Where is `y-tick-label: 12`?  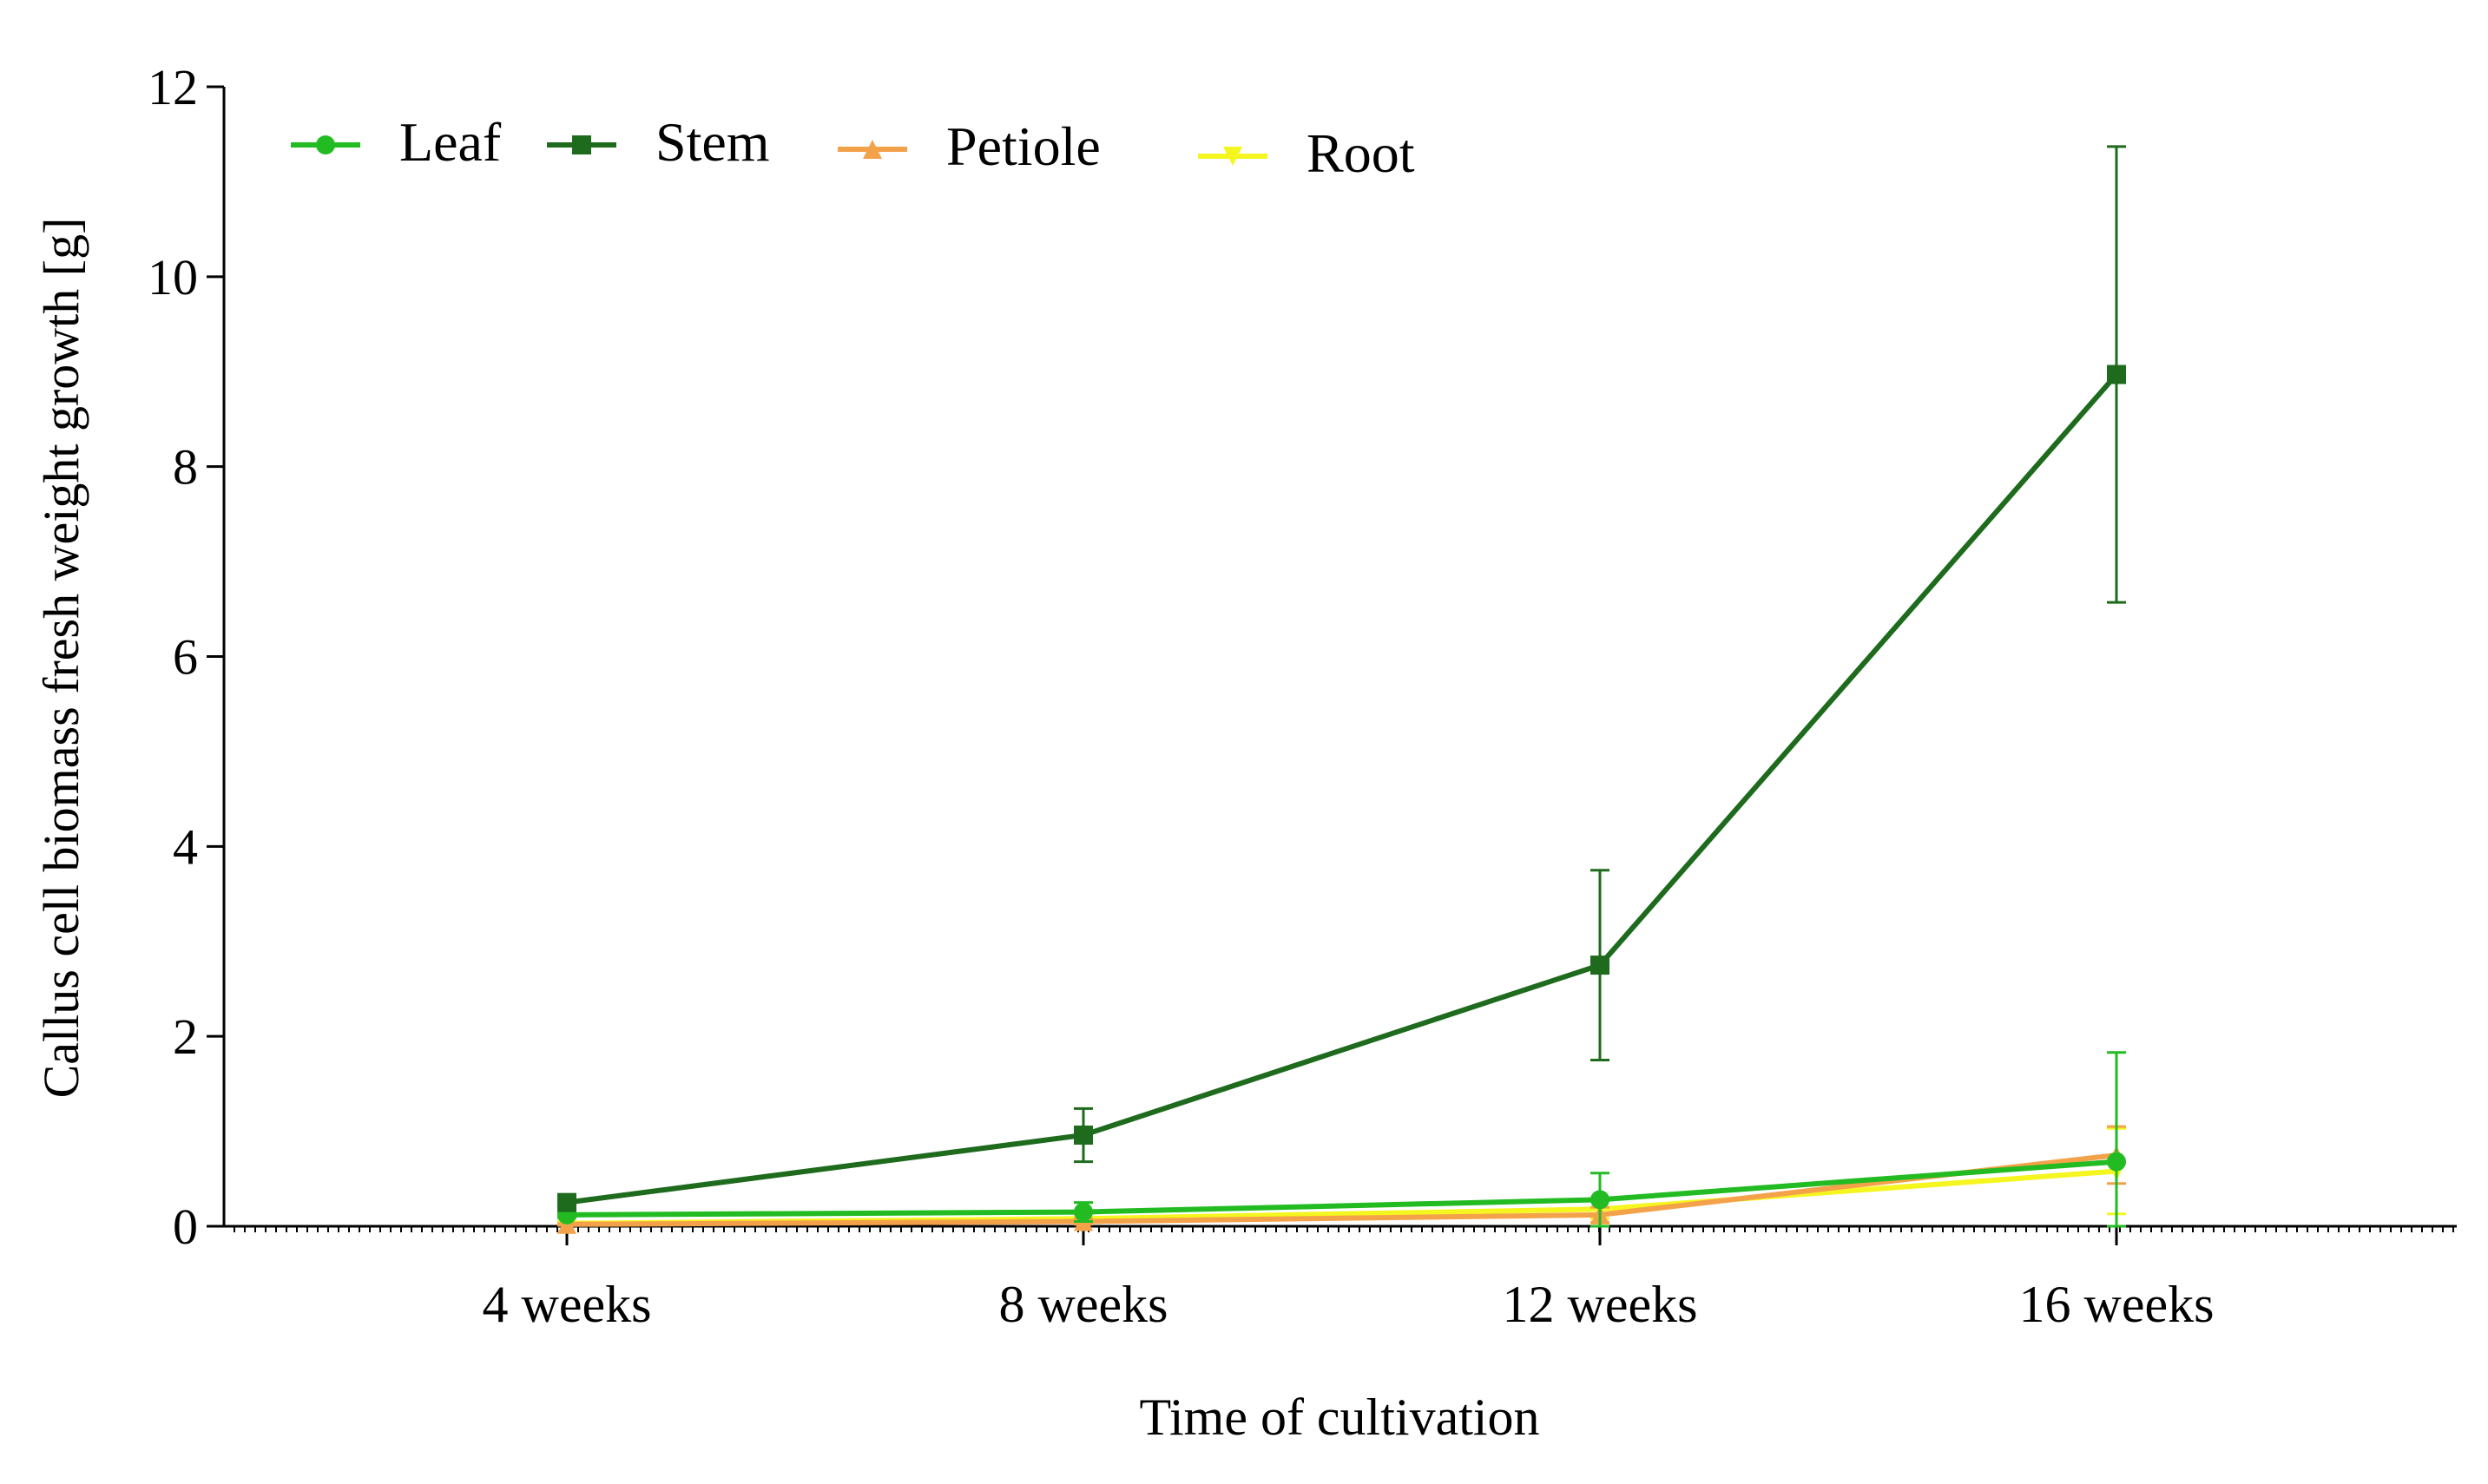
y-tick-label: 12 is located at coordinates (173, 87).